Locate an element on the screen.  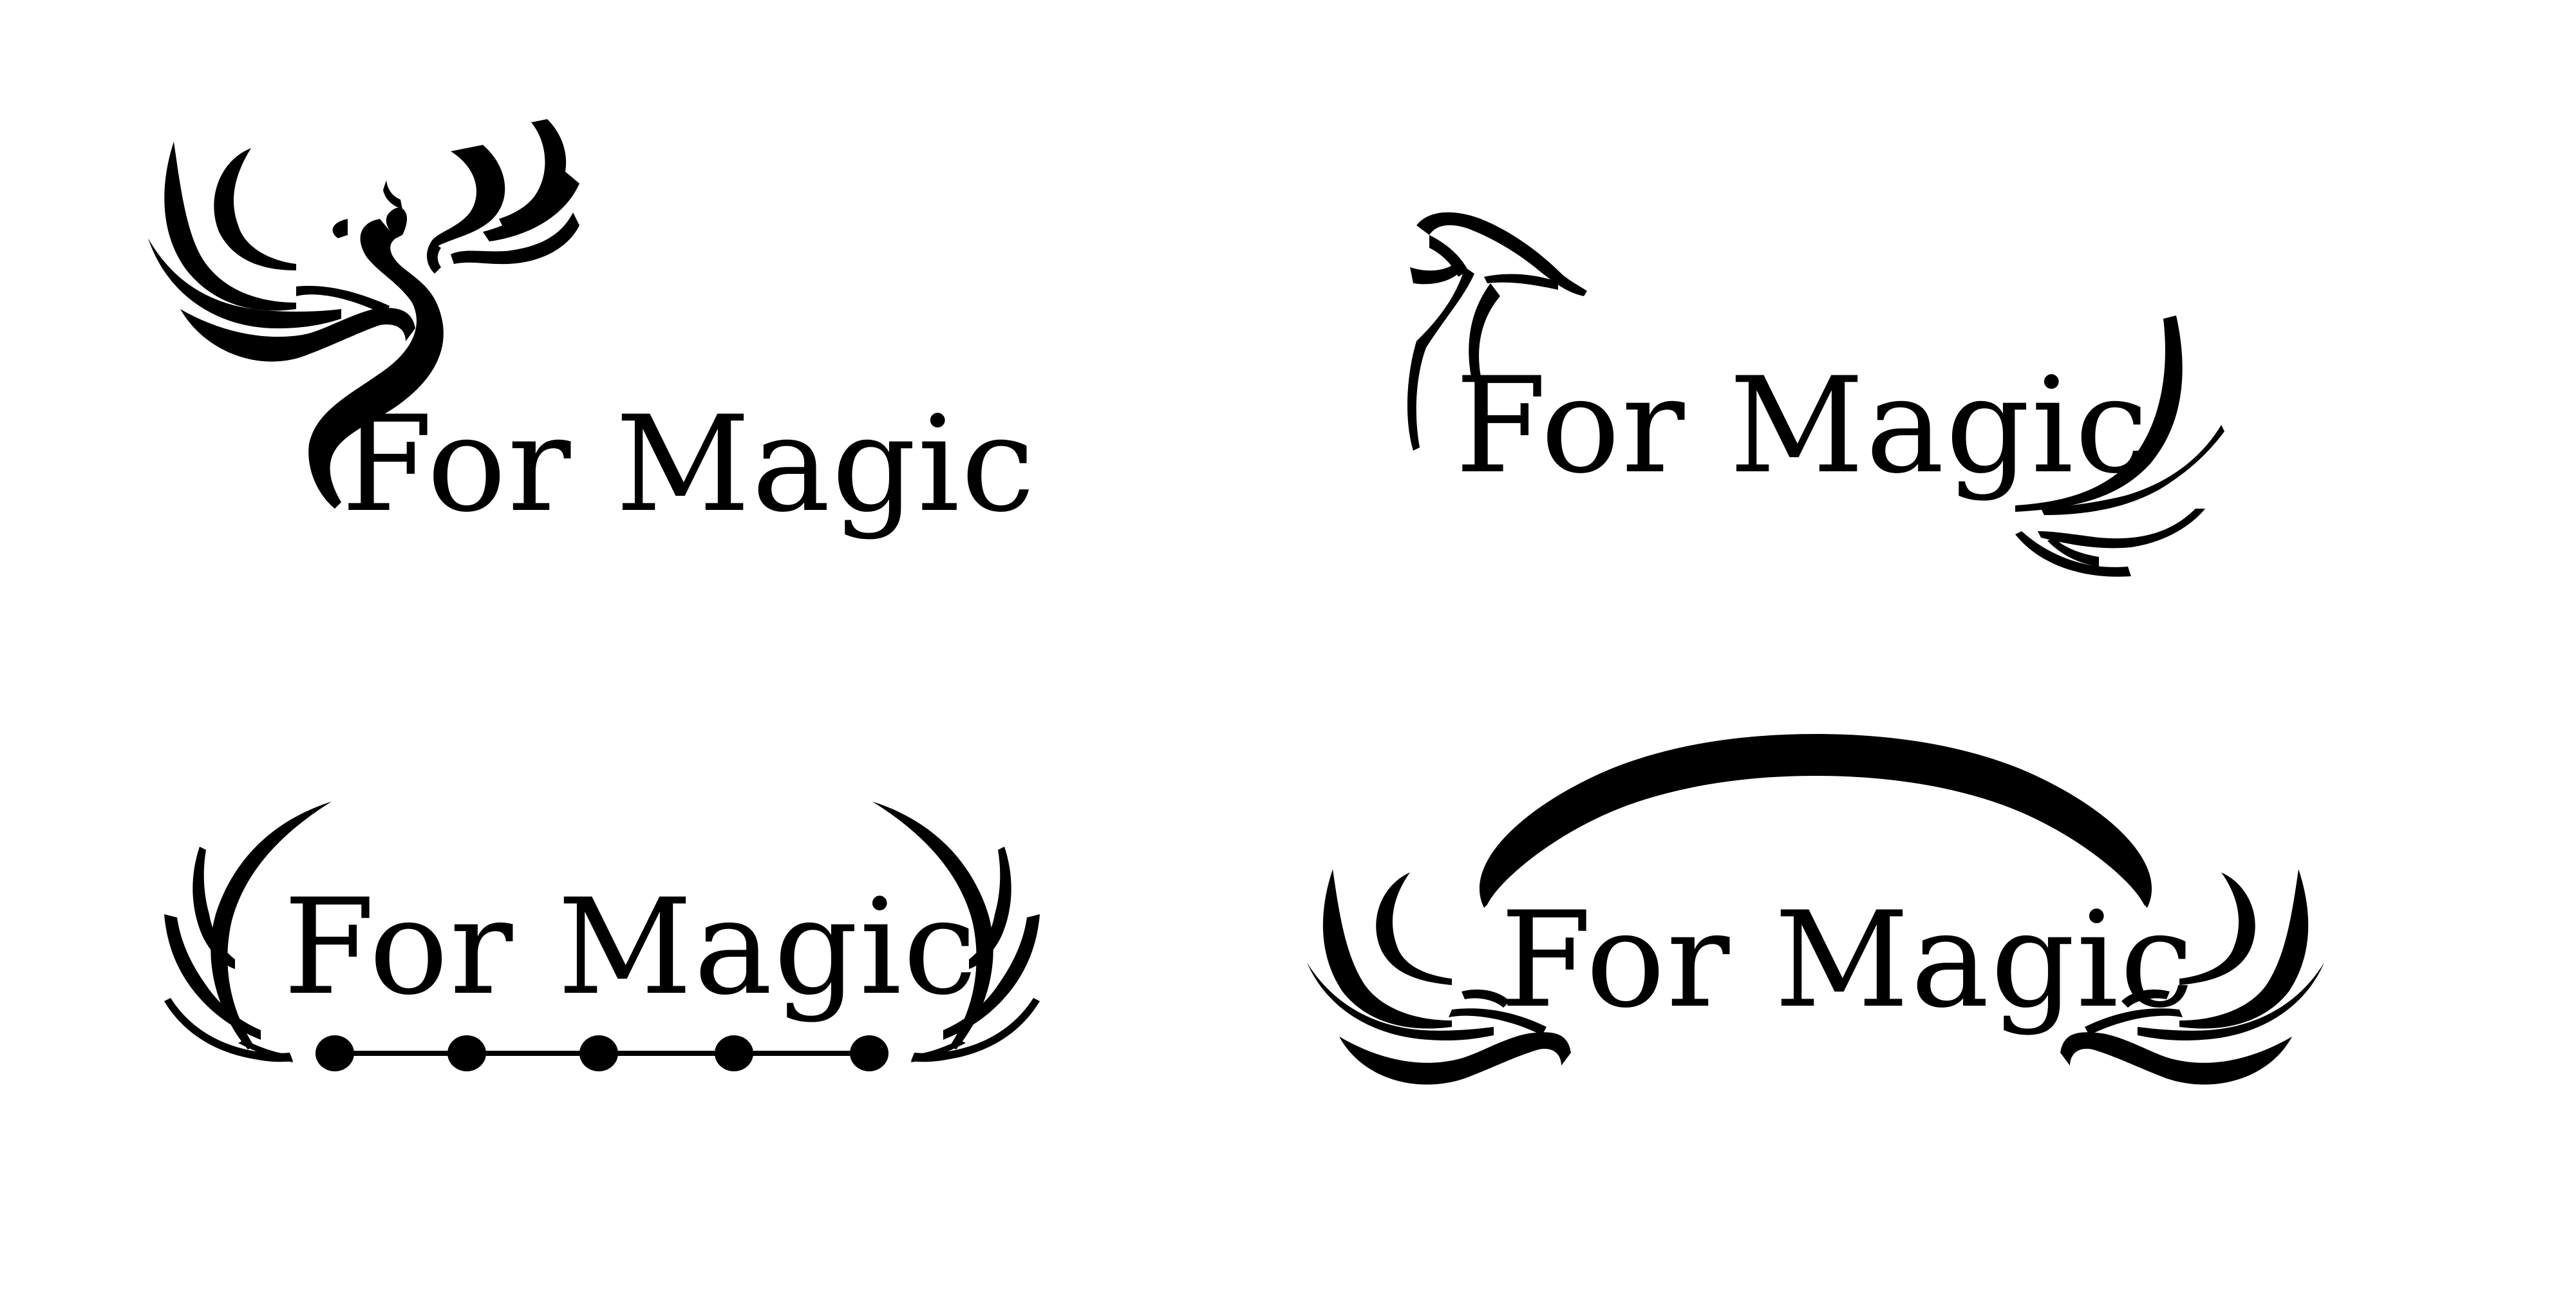
phoenix-icon is located at coordinates (363, 314).